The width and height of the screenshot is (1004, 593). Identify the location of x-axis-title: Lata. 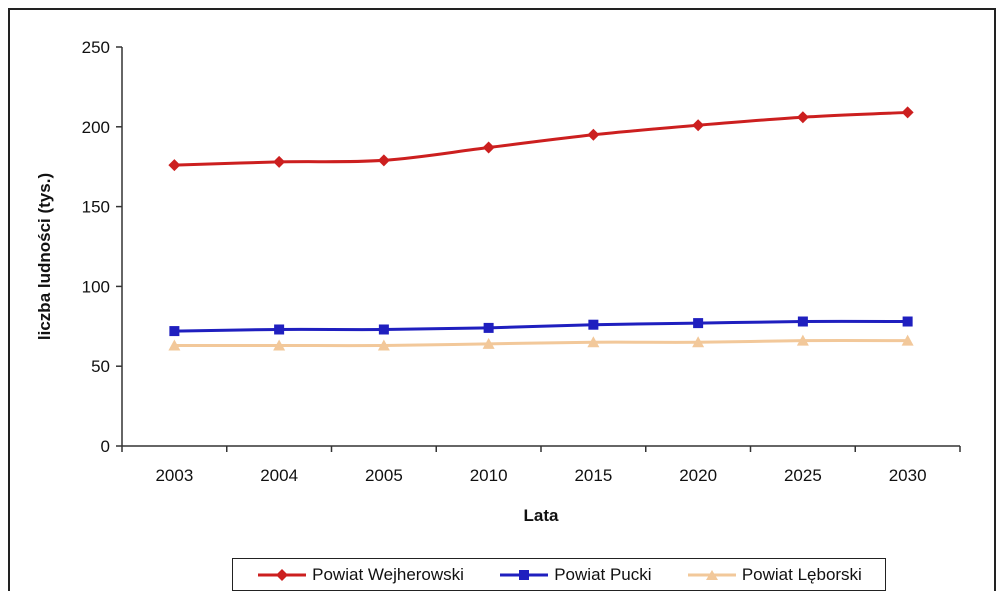
(542, 515).